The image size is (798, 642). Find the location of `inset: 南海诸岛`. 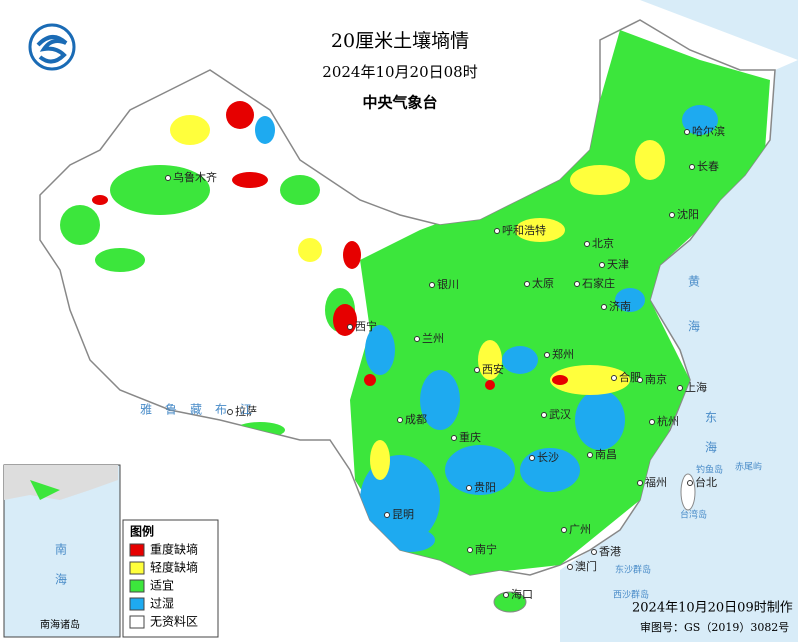

inset: 南海诸岛 is located at coordinates (62, 551).